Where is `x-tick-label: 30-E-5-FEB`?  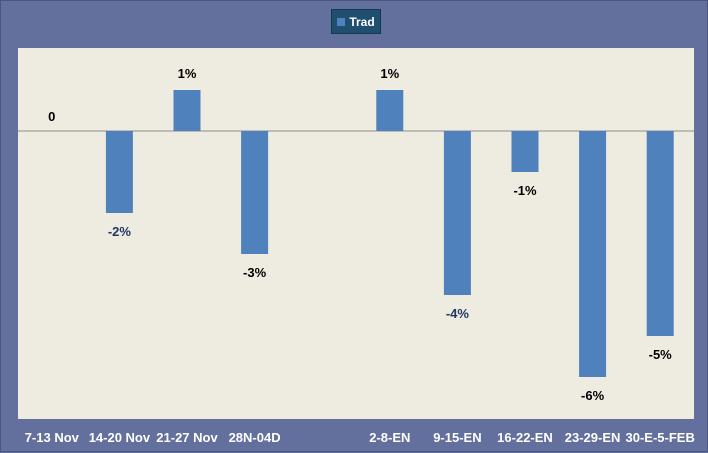
x-tick-label: 30-E-5-FEB is located at coordinates (660, 437).